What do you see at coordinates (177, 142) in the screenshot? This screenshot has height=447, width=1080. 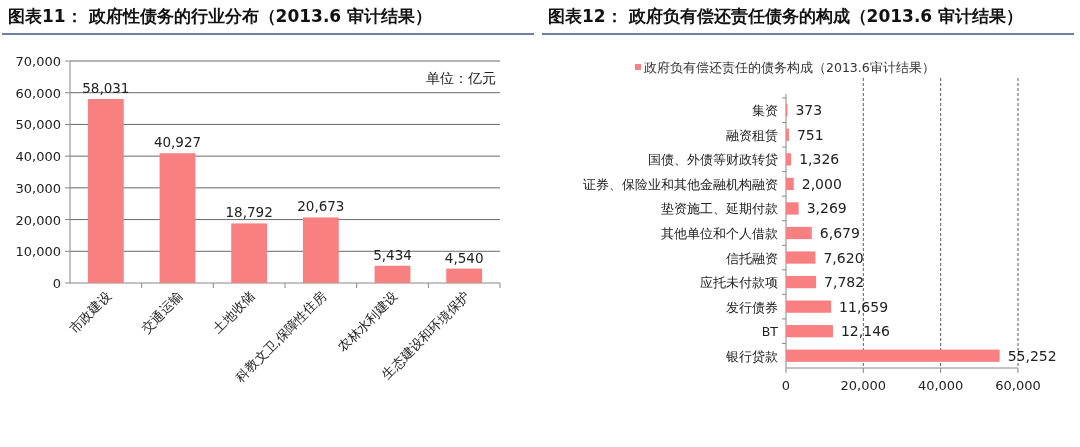 I see `data-label: 40,927` at bounding box center [177, 142].